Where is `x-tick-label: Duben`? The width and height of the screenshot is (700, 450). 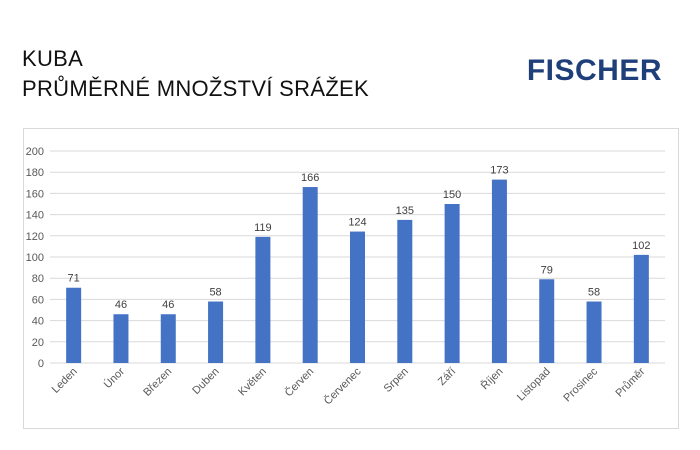 x-tick-label: Duben is located at coordinates (205, 381).